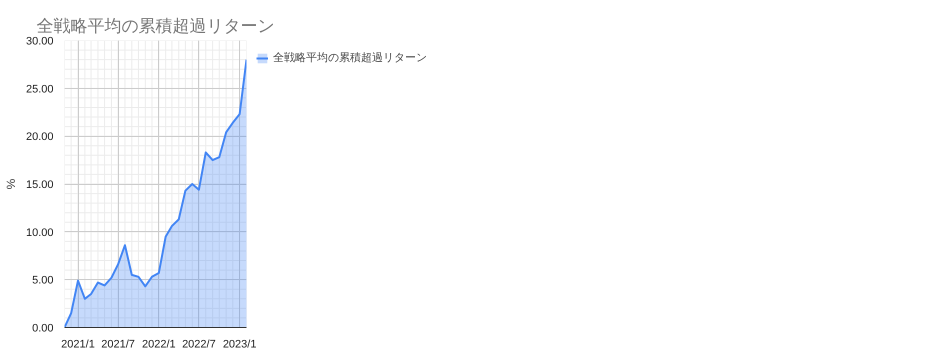 This screenshot has width=925, height=353. Describe the element at coordinates (199, 344) in the screenshot. I see `x-tick-label: 2022/7` at that location.